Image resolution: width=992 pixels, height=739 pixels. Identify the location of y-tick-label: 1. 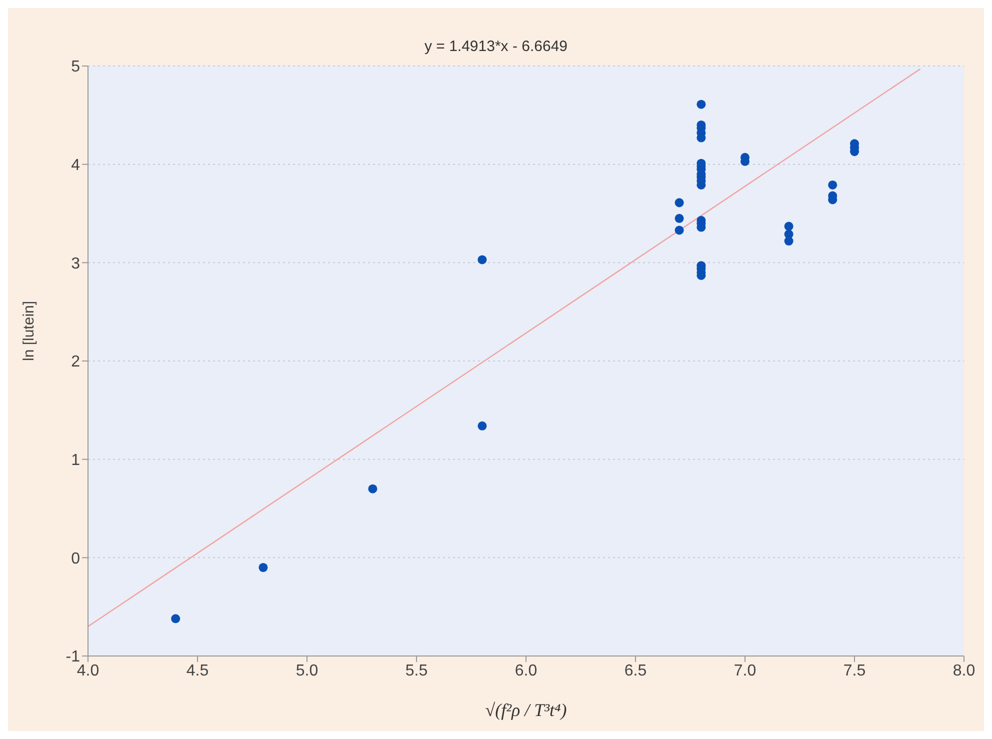
(75, 461).